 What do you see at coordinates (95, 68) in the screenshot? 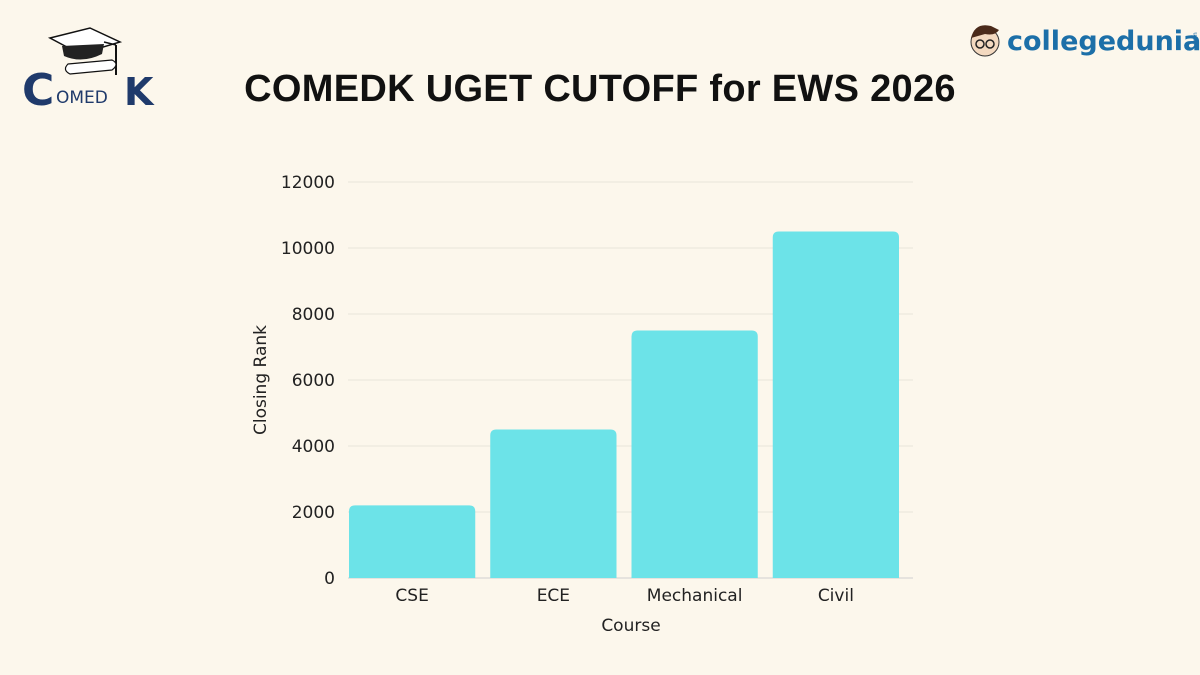
I see `comedk-logo: C OMED K` at bounding box center [95, 68].